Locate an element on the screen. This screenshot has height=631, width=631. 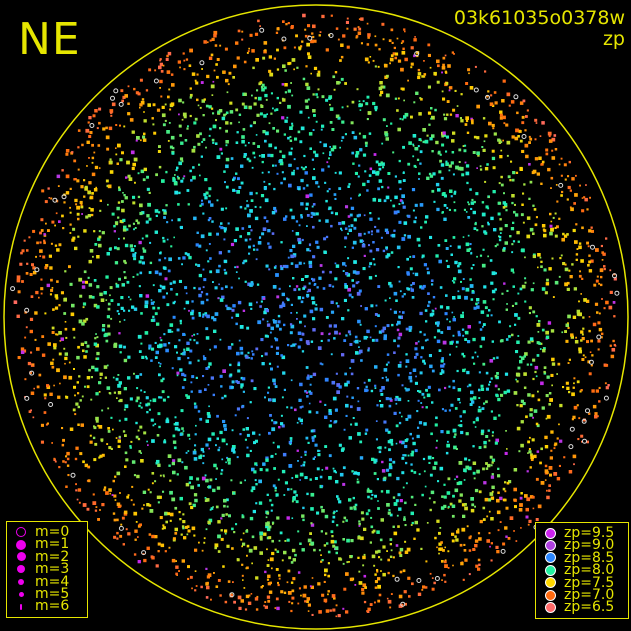
unmeasured-star is located at coordinates (437, 578).